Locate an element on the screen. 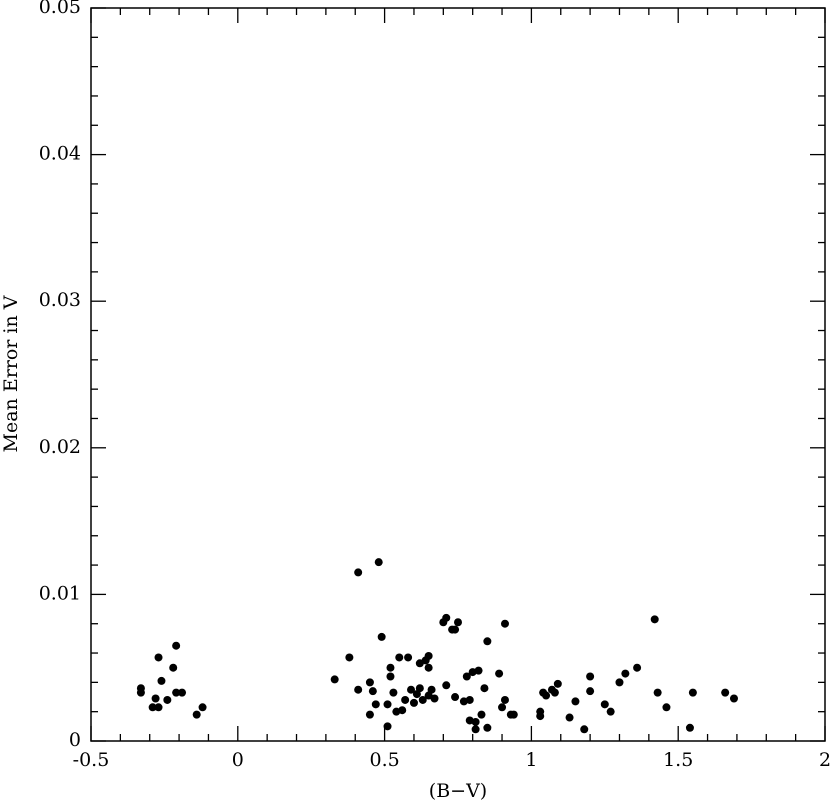  x-tick-label: 0 is located at coordinates (238, 760).